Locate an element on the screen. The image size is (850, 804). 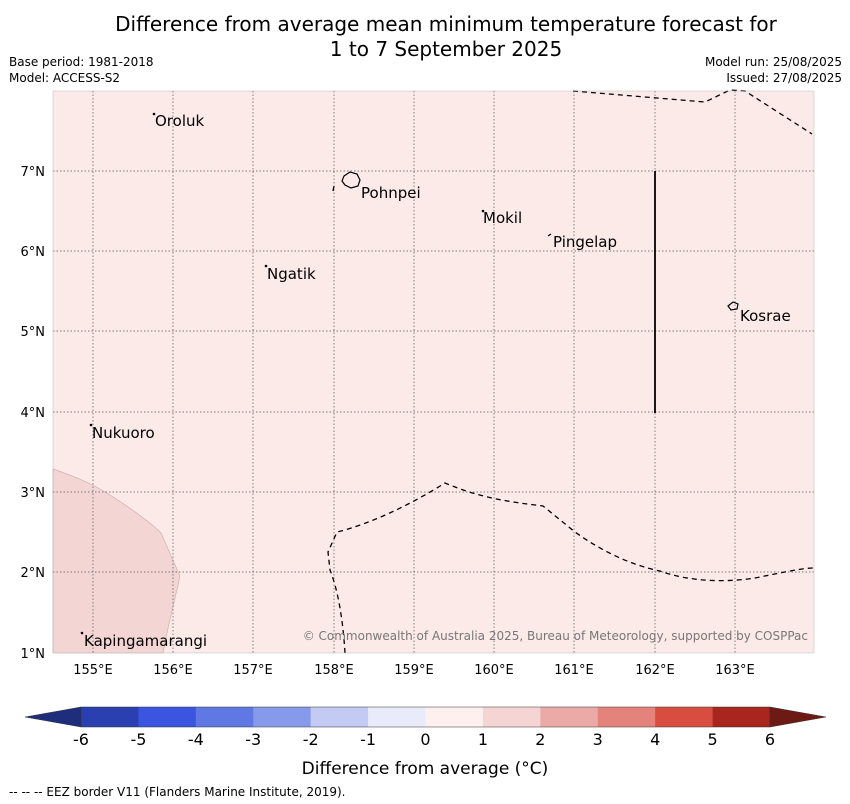
place-label-nukuoro: Nukuoro is located at coordinates (123, 433).